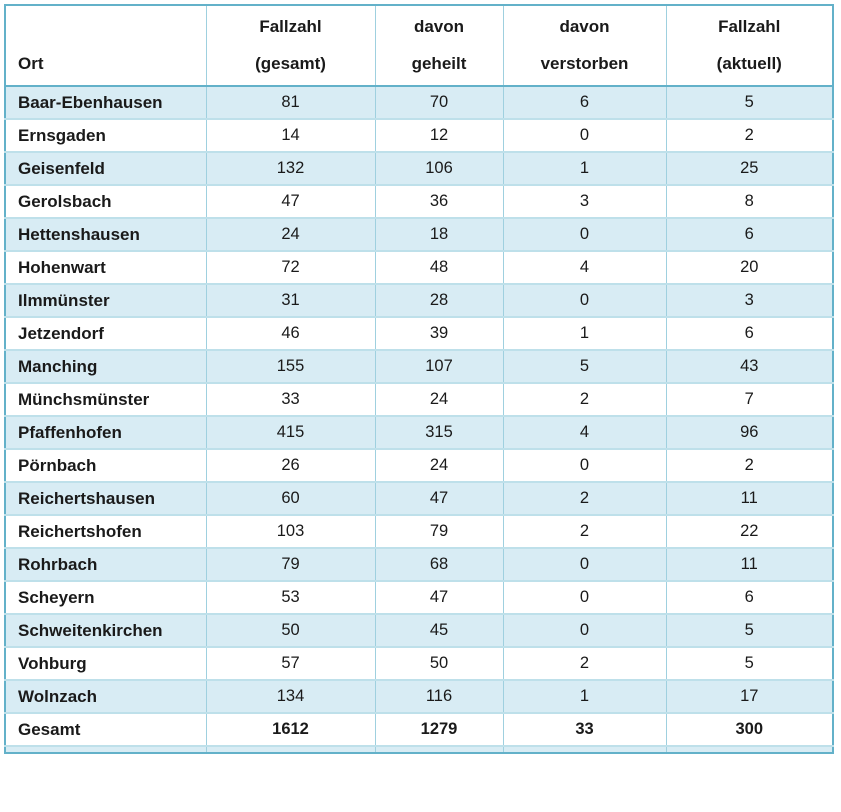  Describe the element at coordinates (290, 498) in the screenshot. I see `cell-gesamt: 60` at that location.